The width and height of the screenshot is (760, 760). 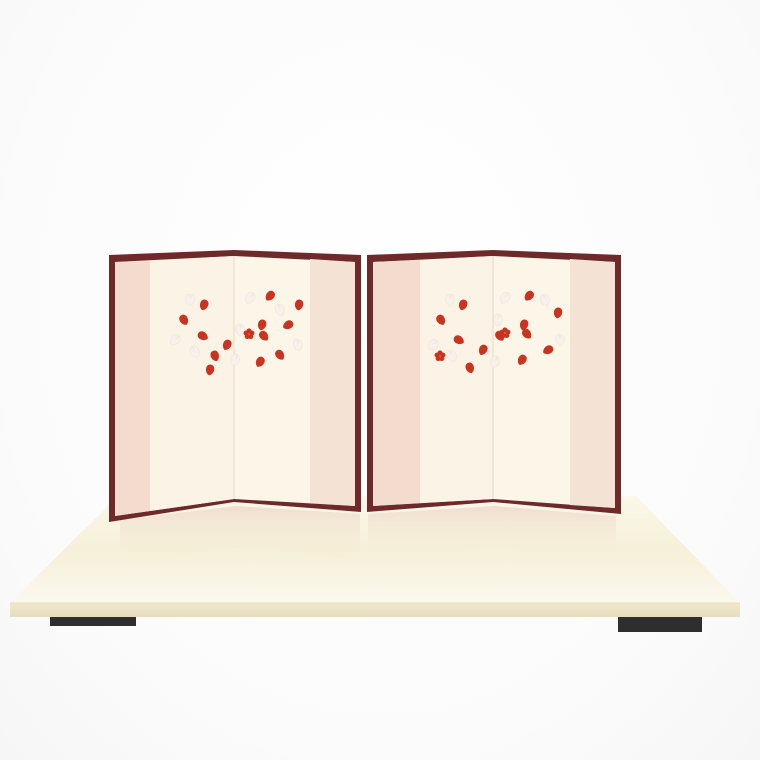 What do you see at coordinates (235, 386) in the screenshot?
I see `folding-screen-left` at bounding box center [235, 386].